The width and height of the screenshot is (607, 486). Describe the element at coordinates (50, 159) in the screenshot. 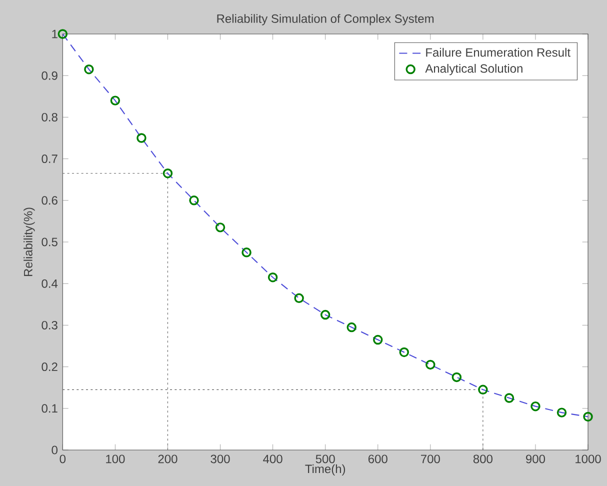

I see `y-tick-label: 0.7` at that location.